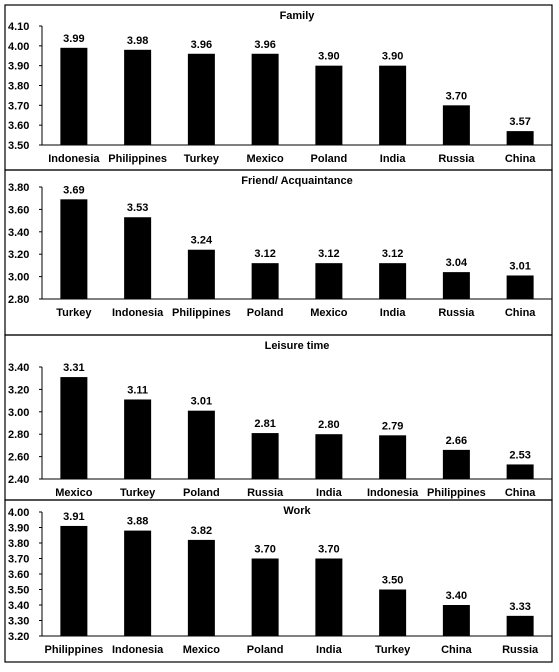 Image resolution: width=559 pixels, height=672 pixels. What do you see at coordinates (18, 278) in the screenshot?
I see `y-tick-label: 3.00` at bounding box center [18, 278].